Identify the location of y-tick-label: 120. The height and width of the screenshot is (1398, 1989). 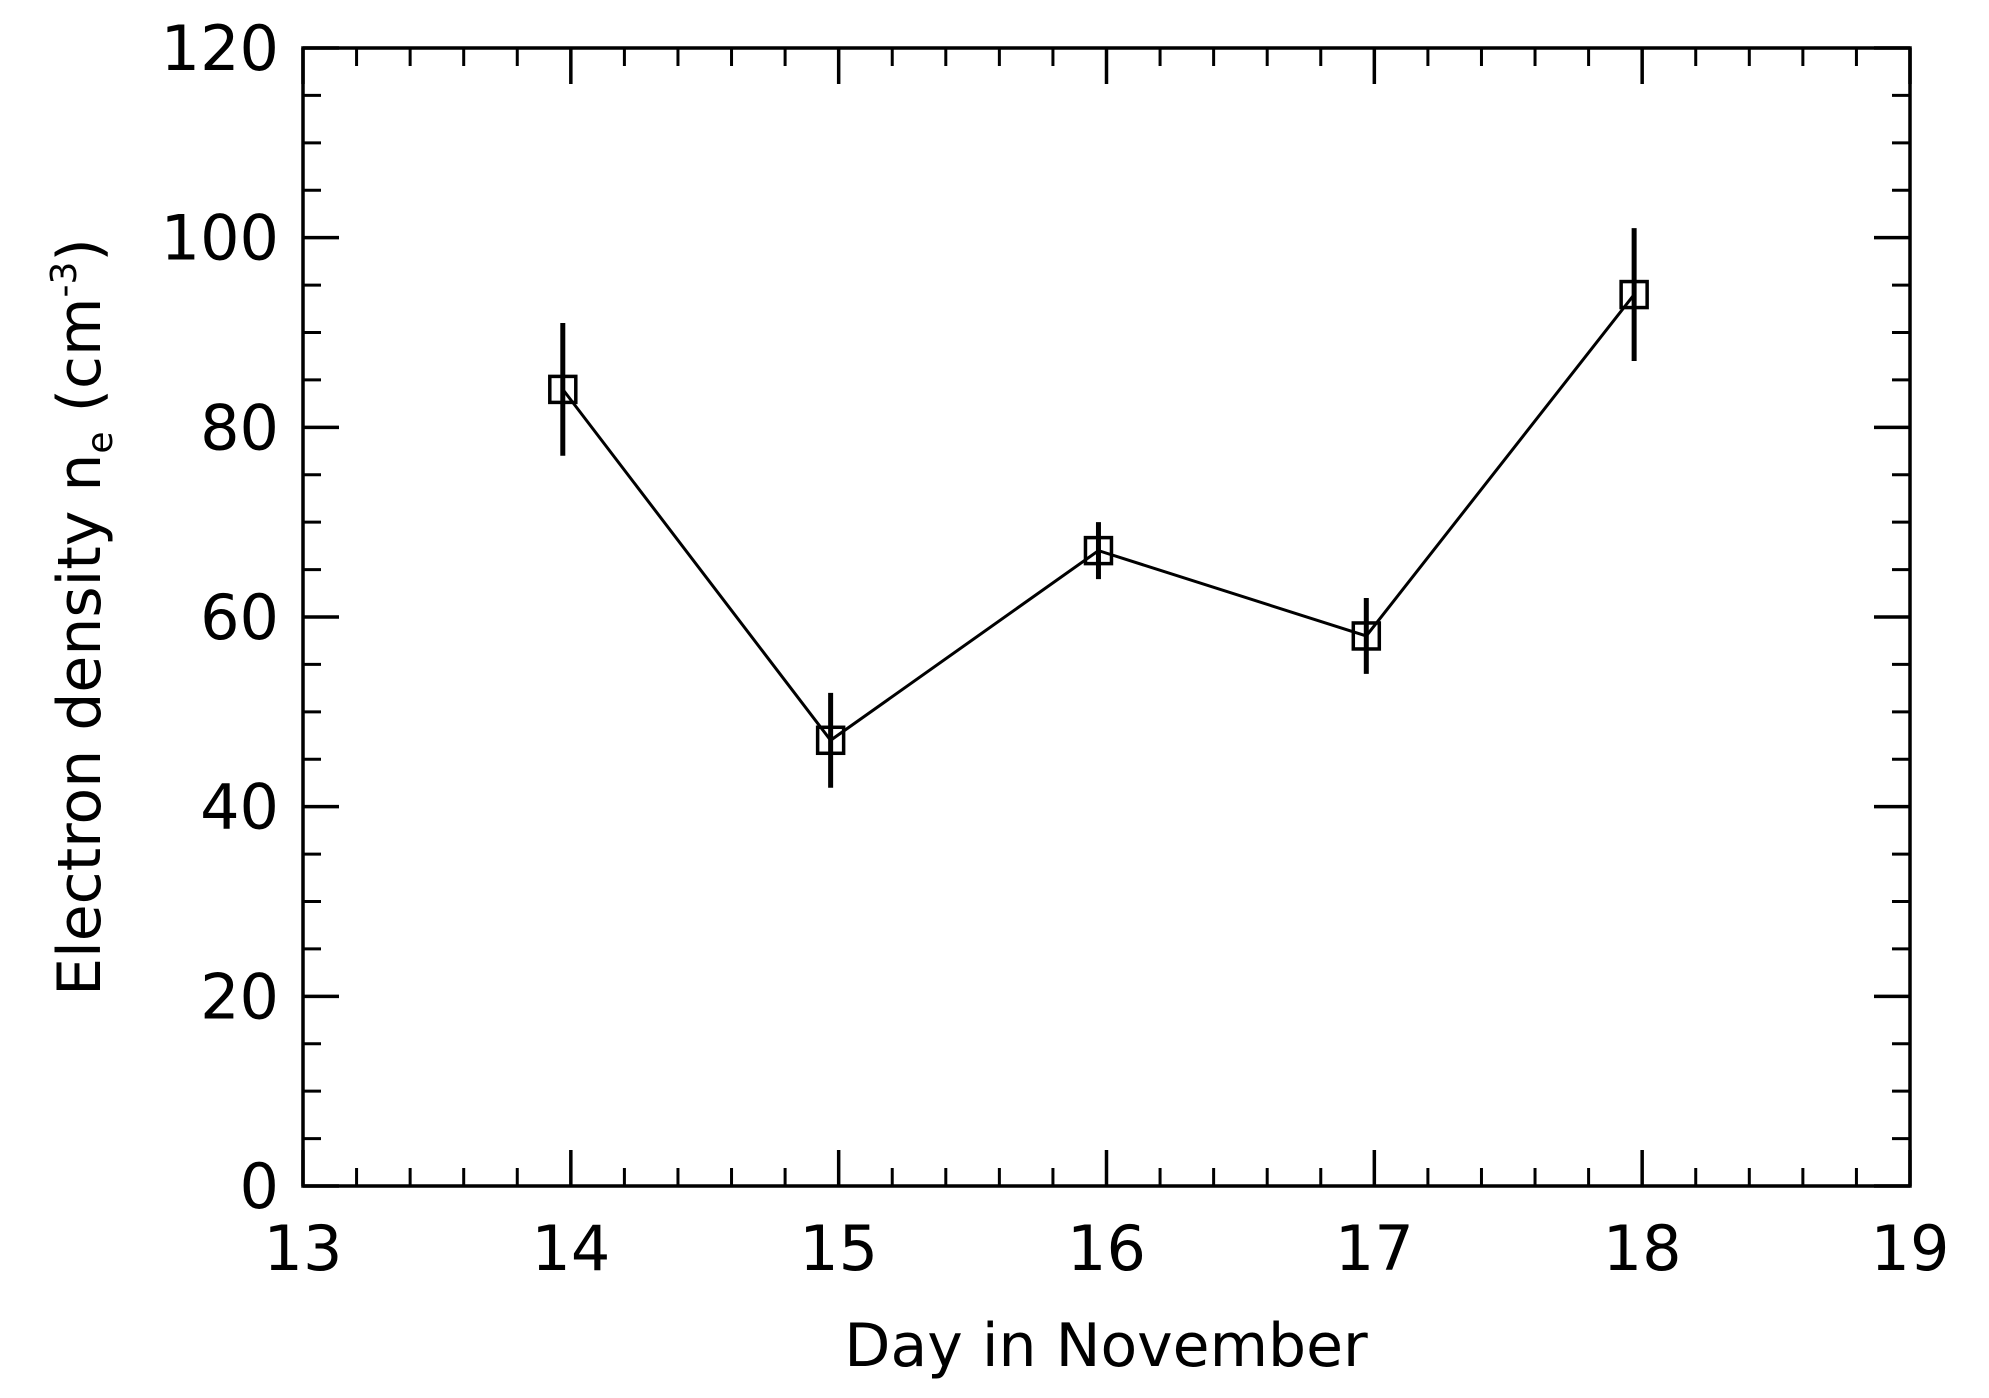
(220, 48).